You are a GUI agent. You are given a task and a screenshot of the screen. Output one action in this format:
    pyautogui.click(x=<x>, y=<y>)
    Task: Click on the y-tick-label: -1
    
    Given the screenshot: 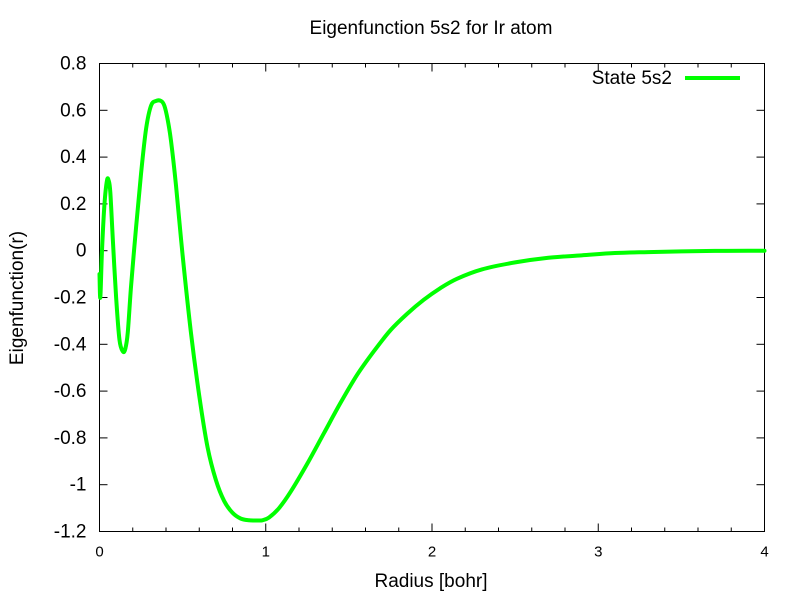 What is the action you would take?
    pyautogui.click(x=78, y=485)
    